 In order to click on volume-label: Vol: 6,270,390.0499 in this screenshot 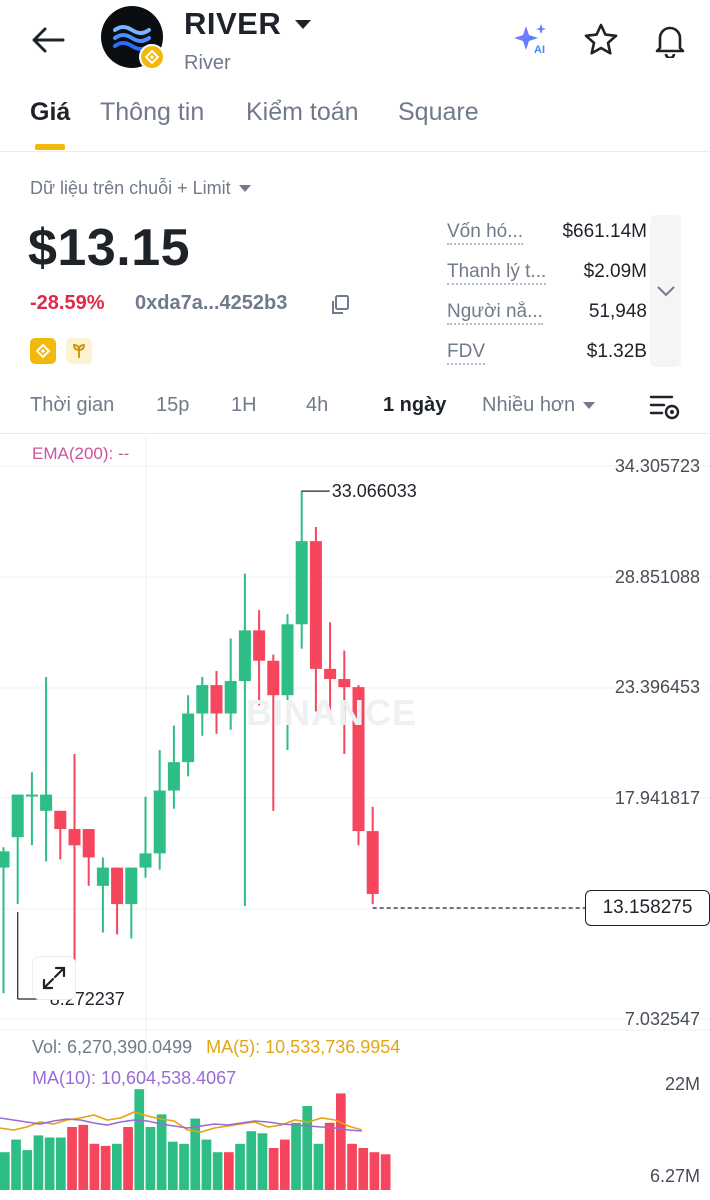, I will do `click(112, 1047)`.